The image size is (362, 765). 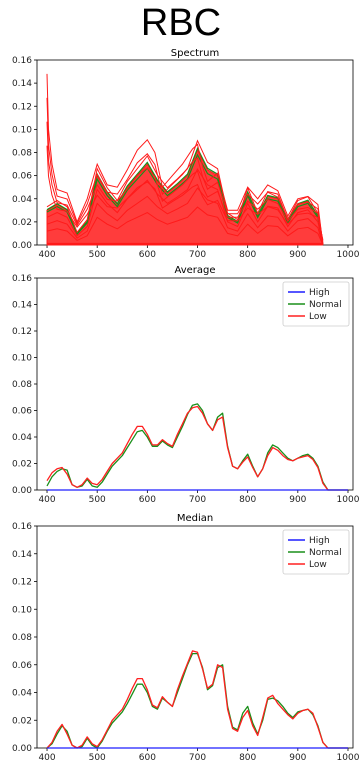 I want to click on spectrum-trace-normal, so click(x=185, y=196).